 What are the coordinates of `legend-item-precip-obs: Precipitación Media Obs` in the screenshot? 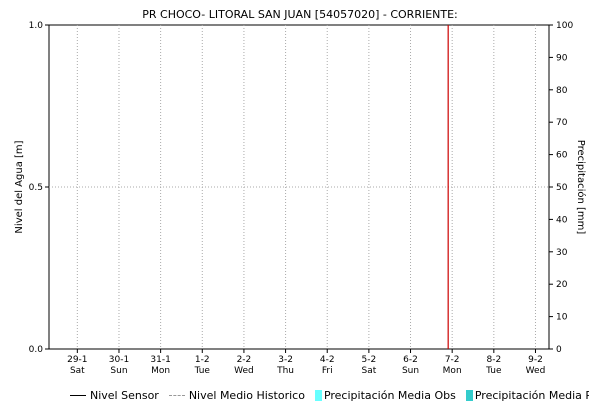 It's located at (385, 395).